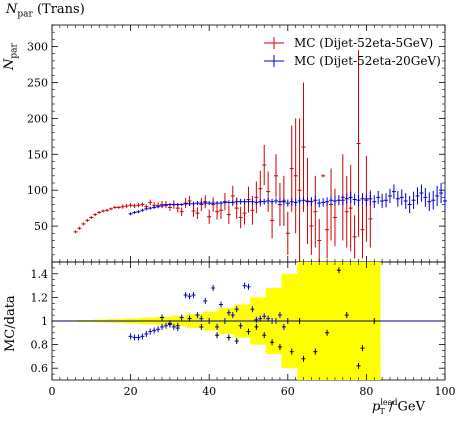 The height and width of the screenshot is (422, 461). I want to click on y-tick-label-ratio: 1.2, so click(40, 297).